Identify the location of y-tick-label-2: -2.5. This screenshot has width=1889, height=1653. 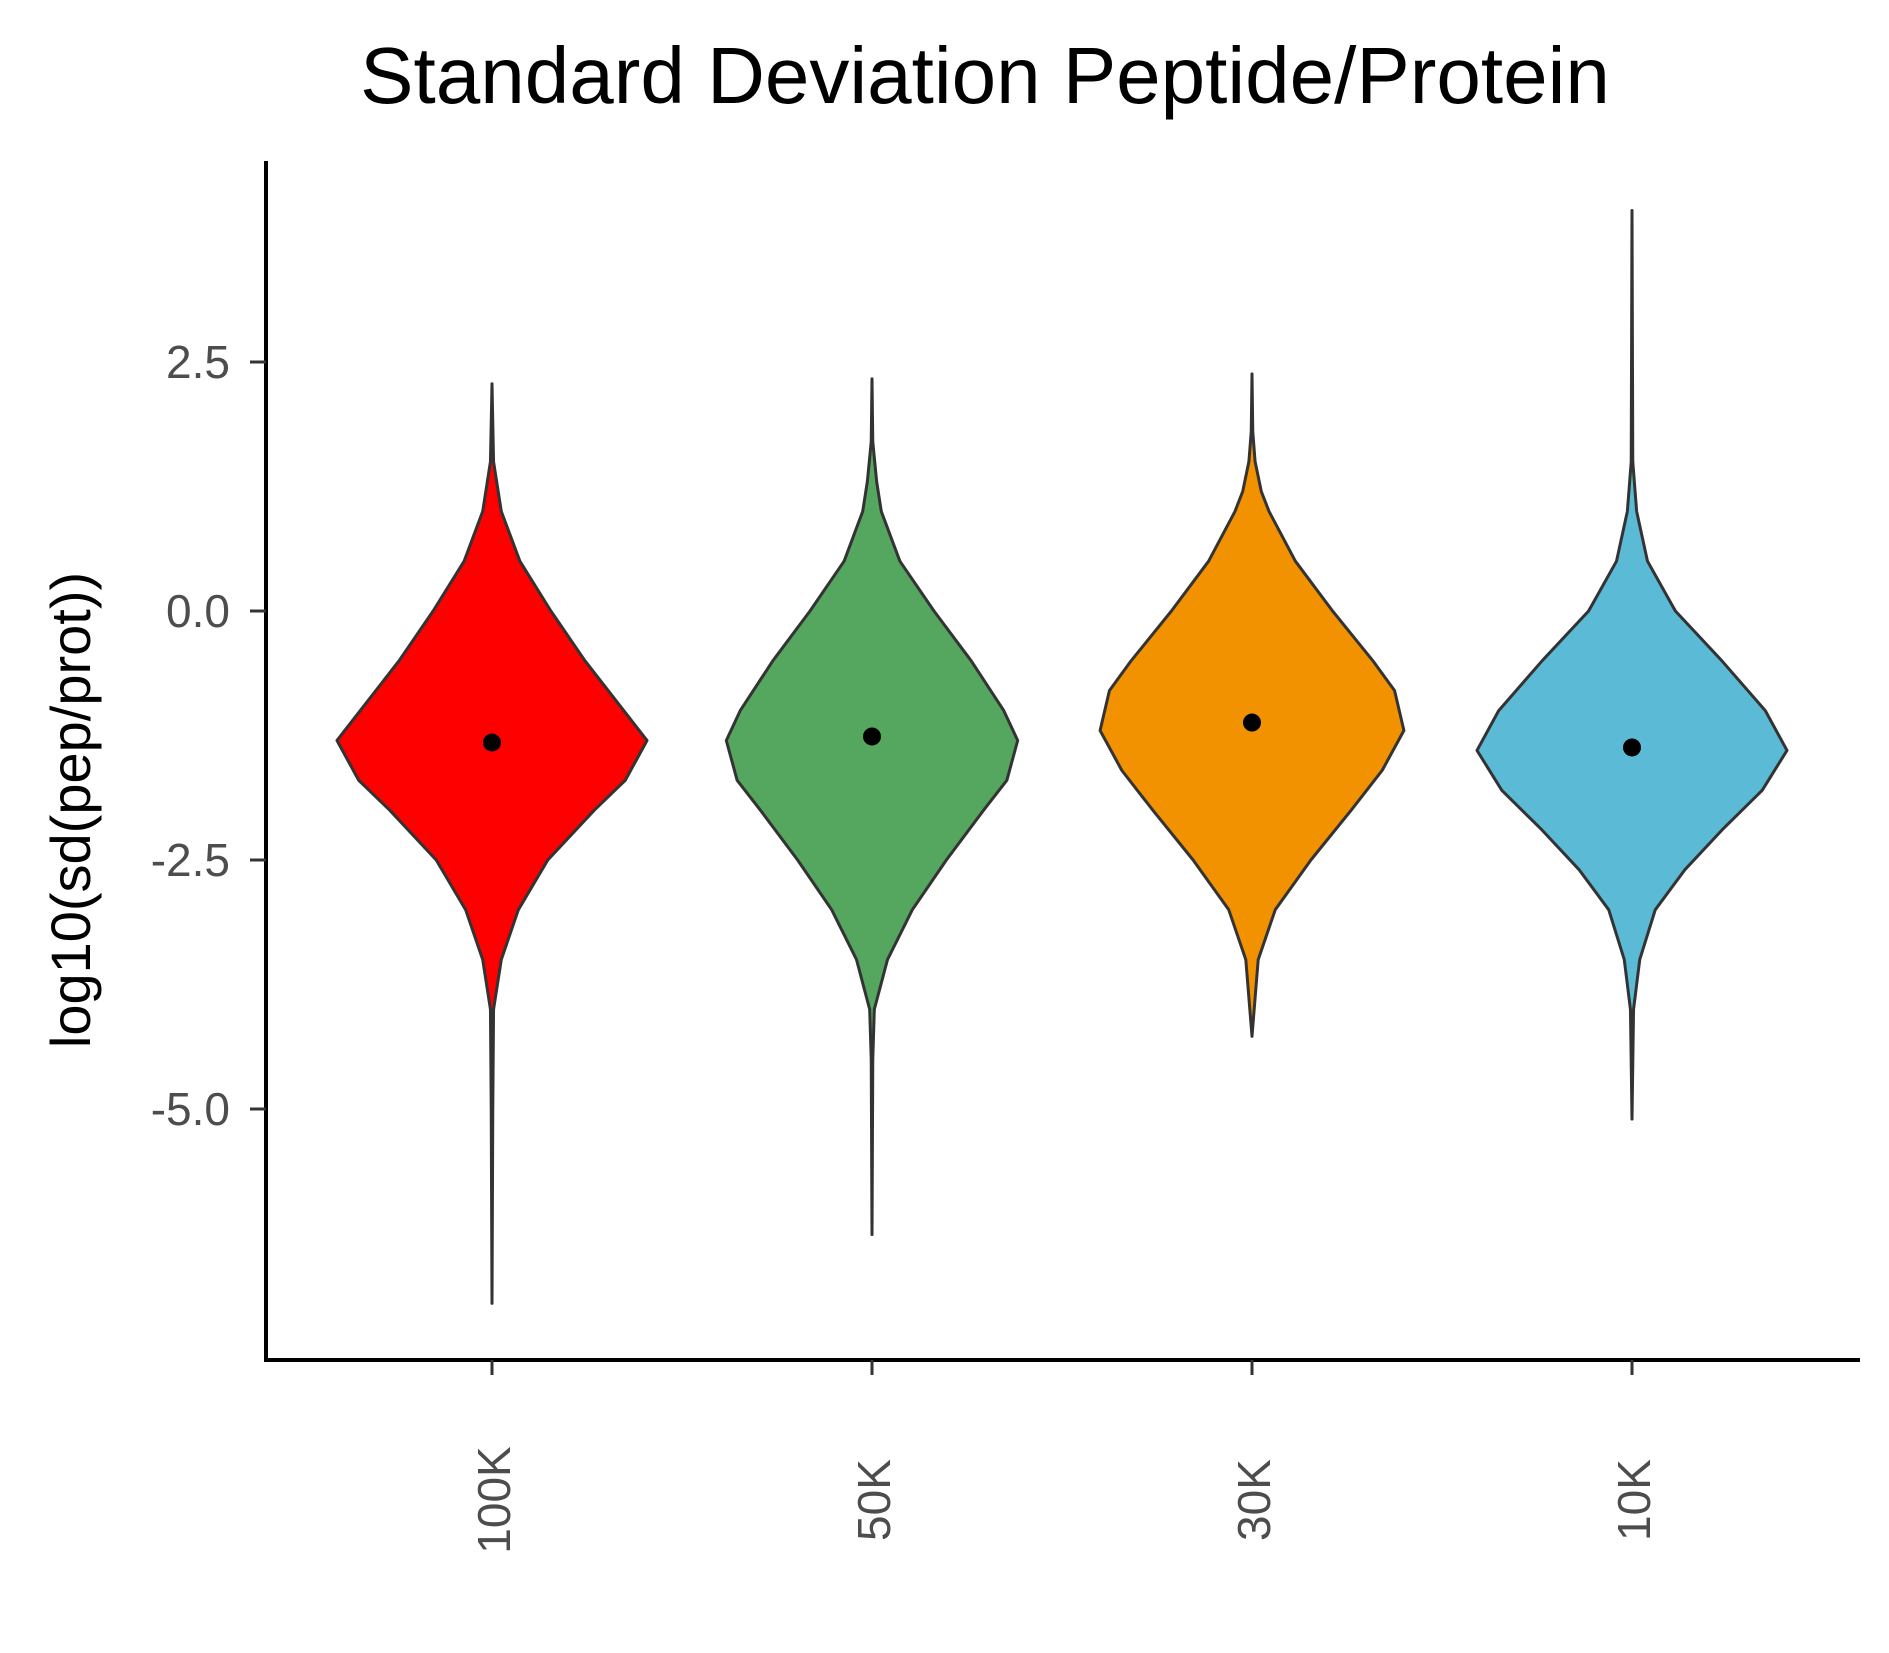
(190, 860).